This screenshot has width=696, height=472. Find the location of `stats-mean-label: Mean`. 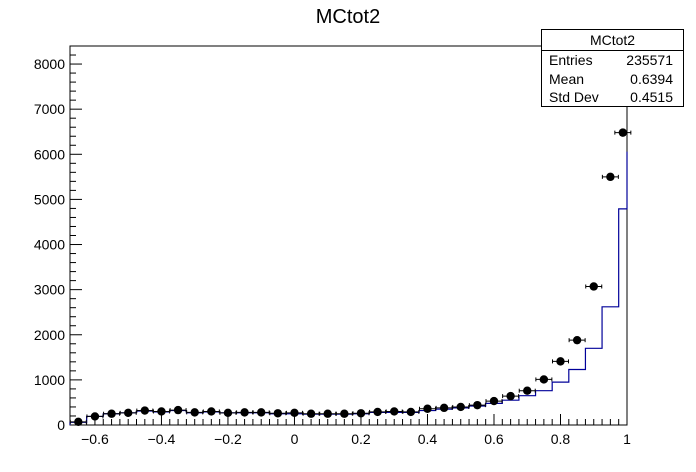

stats-mean-label: Mean is located at coordinates (567, 78).